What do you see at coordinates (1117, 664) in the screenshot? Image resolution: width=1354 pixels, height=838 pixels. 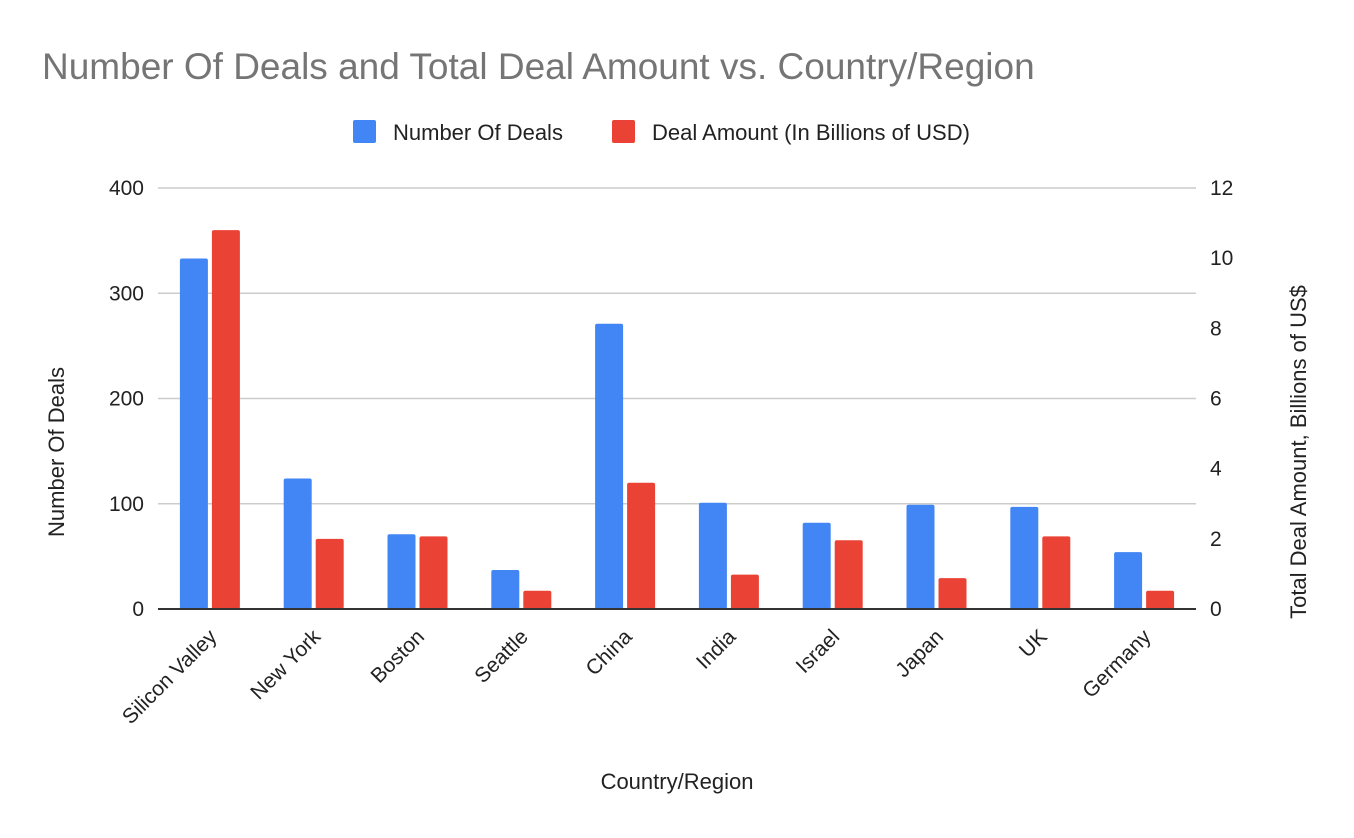 I see `category-label-germany: Germany` at bounding box center [1117, 664].